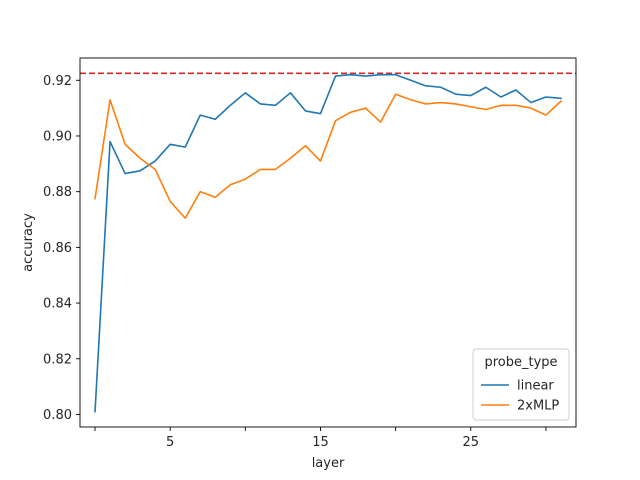 The image size is (640, 480). What do you see at coordinates (320, 442) in the screenshot?
I see `x-tick-label: 15` at bounding box center [320, 442].